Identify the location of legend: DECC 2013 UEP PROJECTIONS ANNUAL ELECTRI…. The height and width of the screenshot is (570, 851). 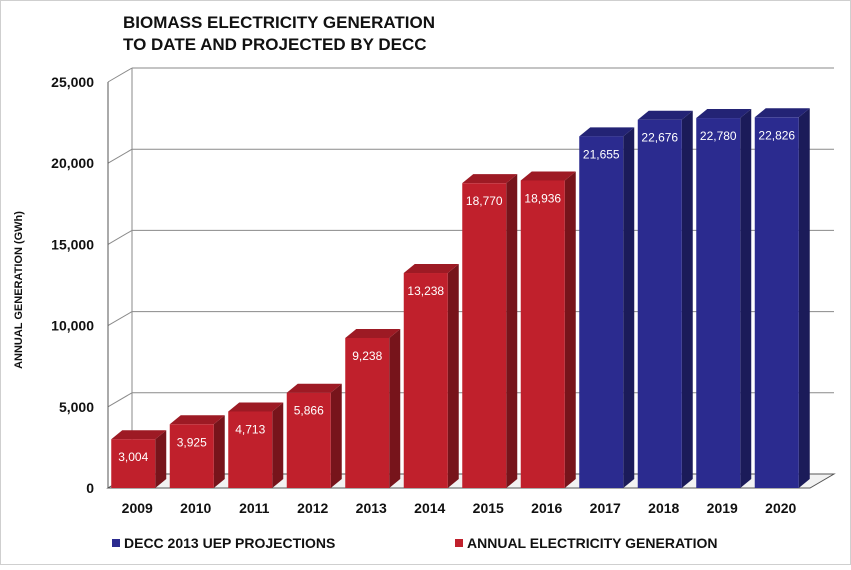
(414, 543).